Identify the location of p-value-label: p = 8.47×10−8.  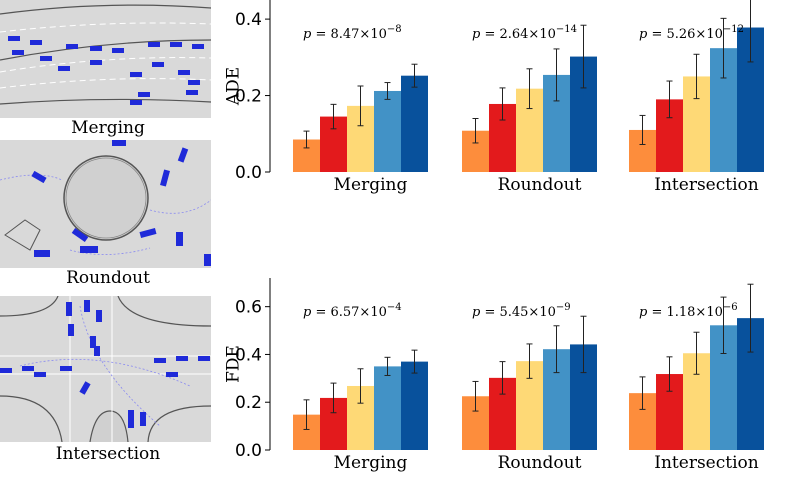
(352, 33).